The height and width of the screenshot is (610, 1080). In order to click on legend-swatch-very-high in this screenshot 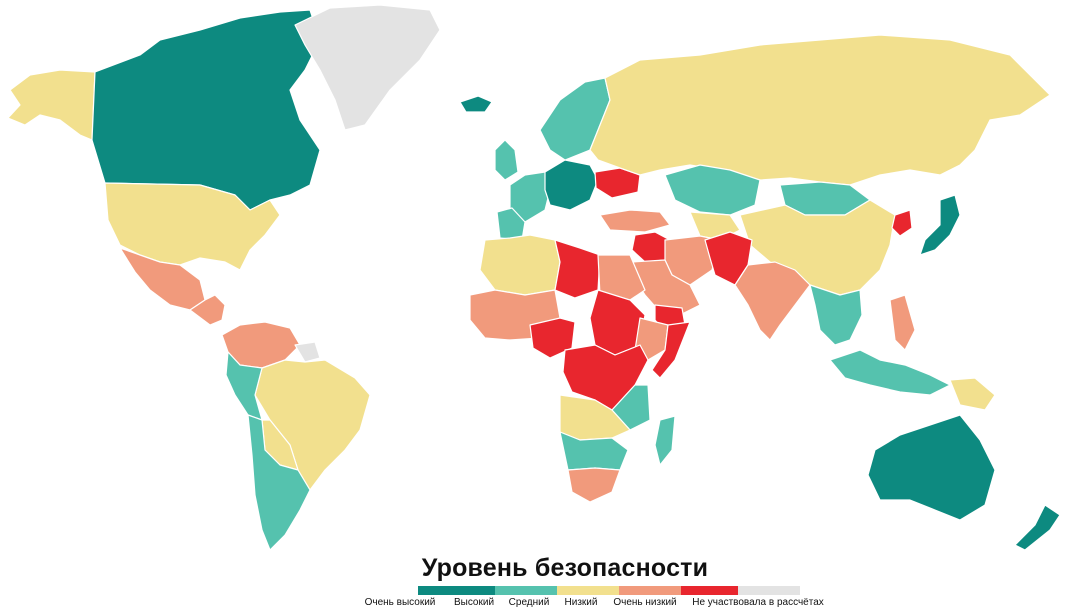, I will do `click(456, 590)`.